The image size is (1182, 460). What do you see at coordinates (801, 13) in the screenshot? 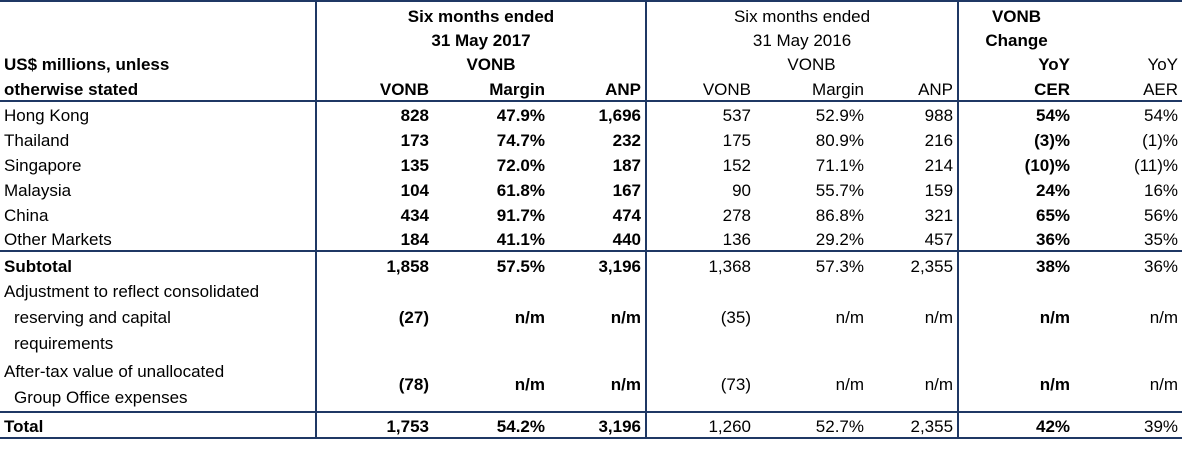
I see `header-2016-period: Six months ended` at bounding box center [801, 13].